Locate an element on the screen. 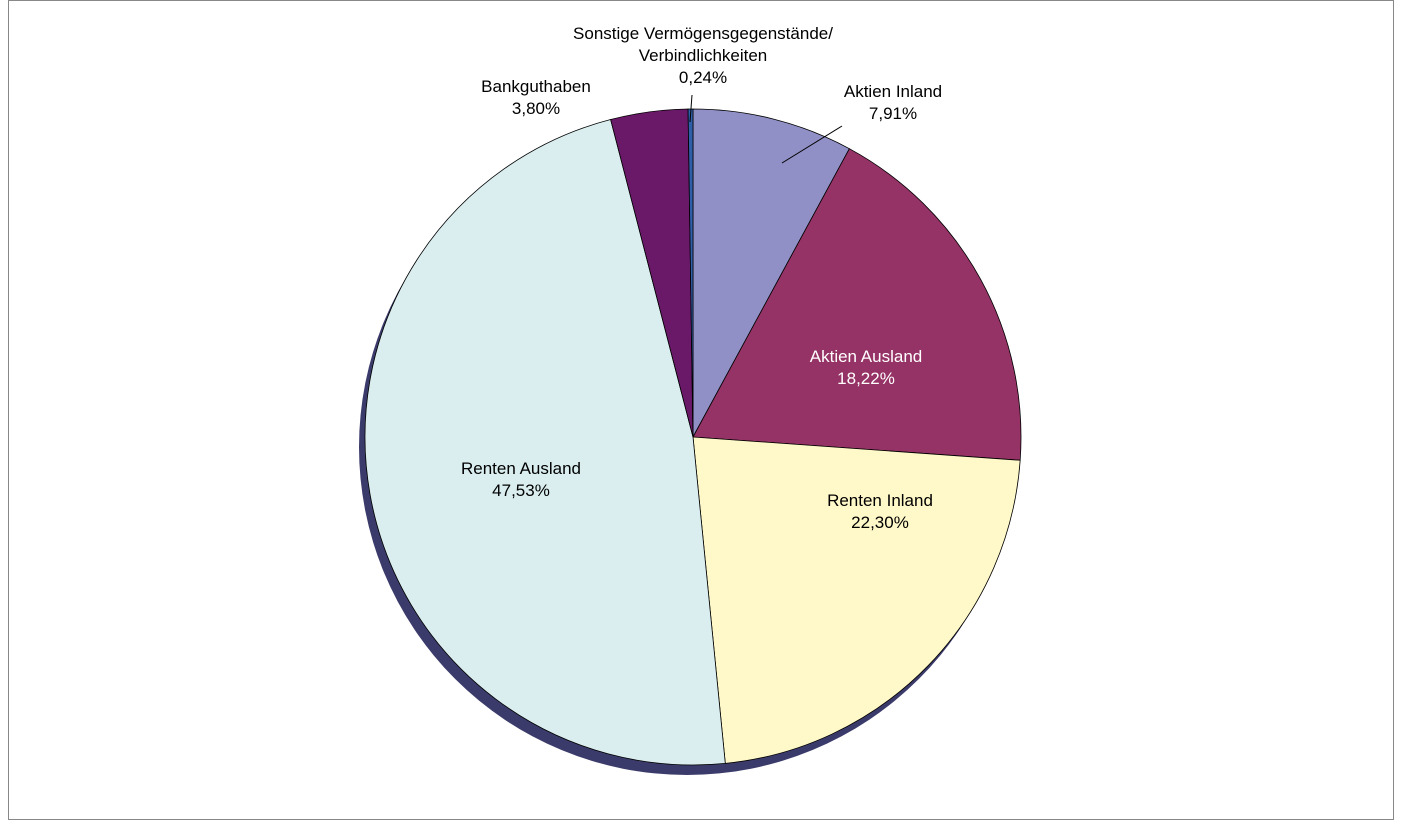  category-label: Aktien Ausland is located at coordinates (866, 356).